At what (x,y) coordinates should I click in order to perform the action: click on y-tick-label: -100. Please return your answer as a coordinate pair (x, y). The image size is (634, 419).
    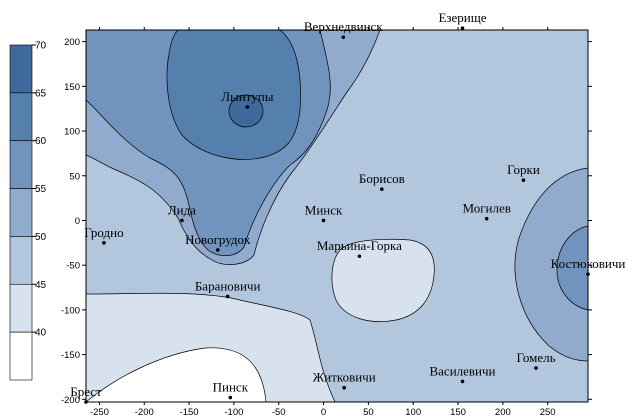
    Looking at the image, I should click on (70, 310).